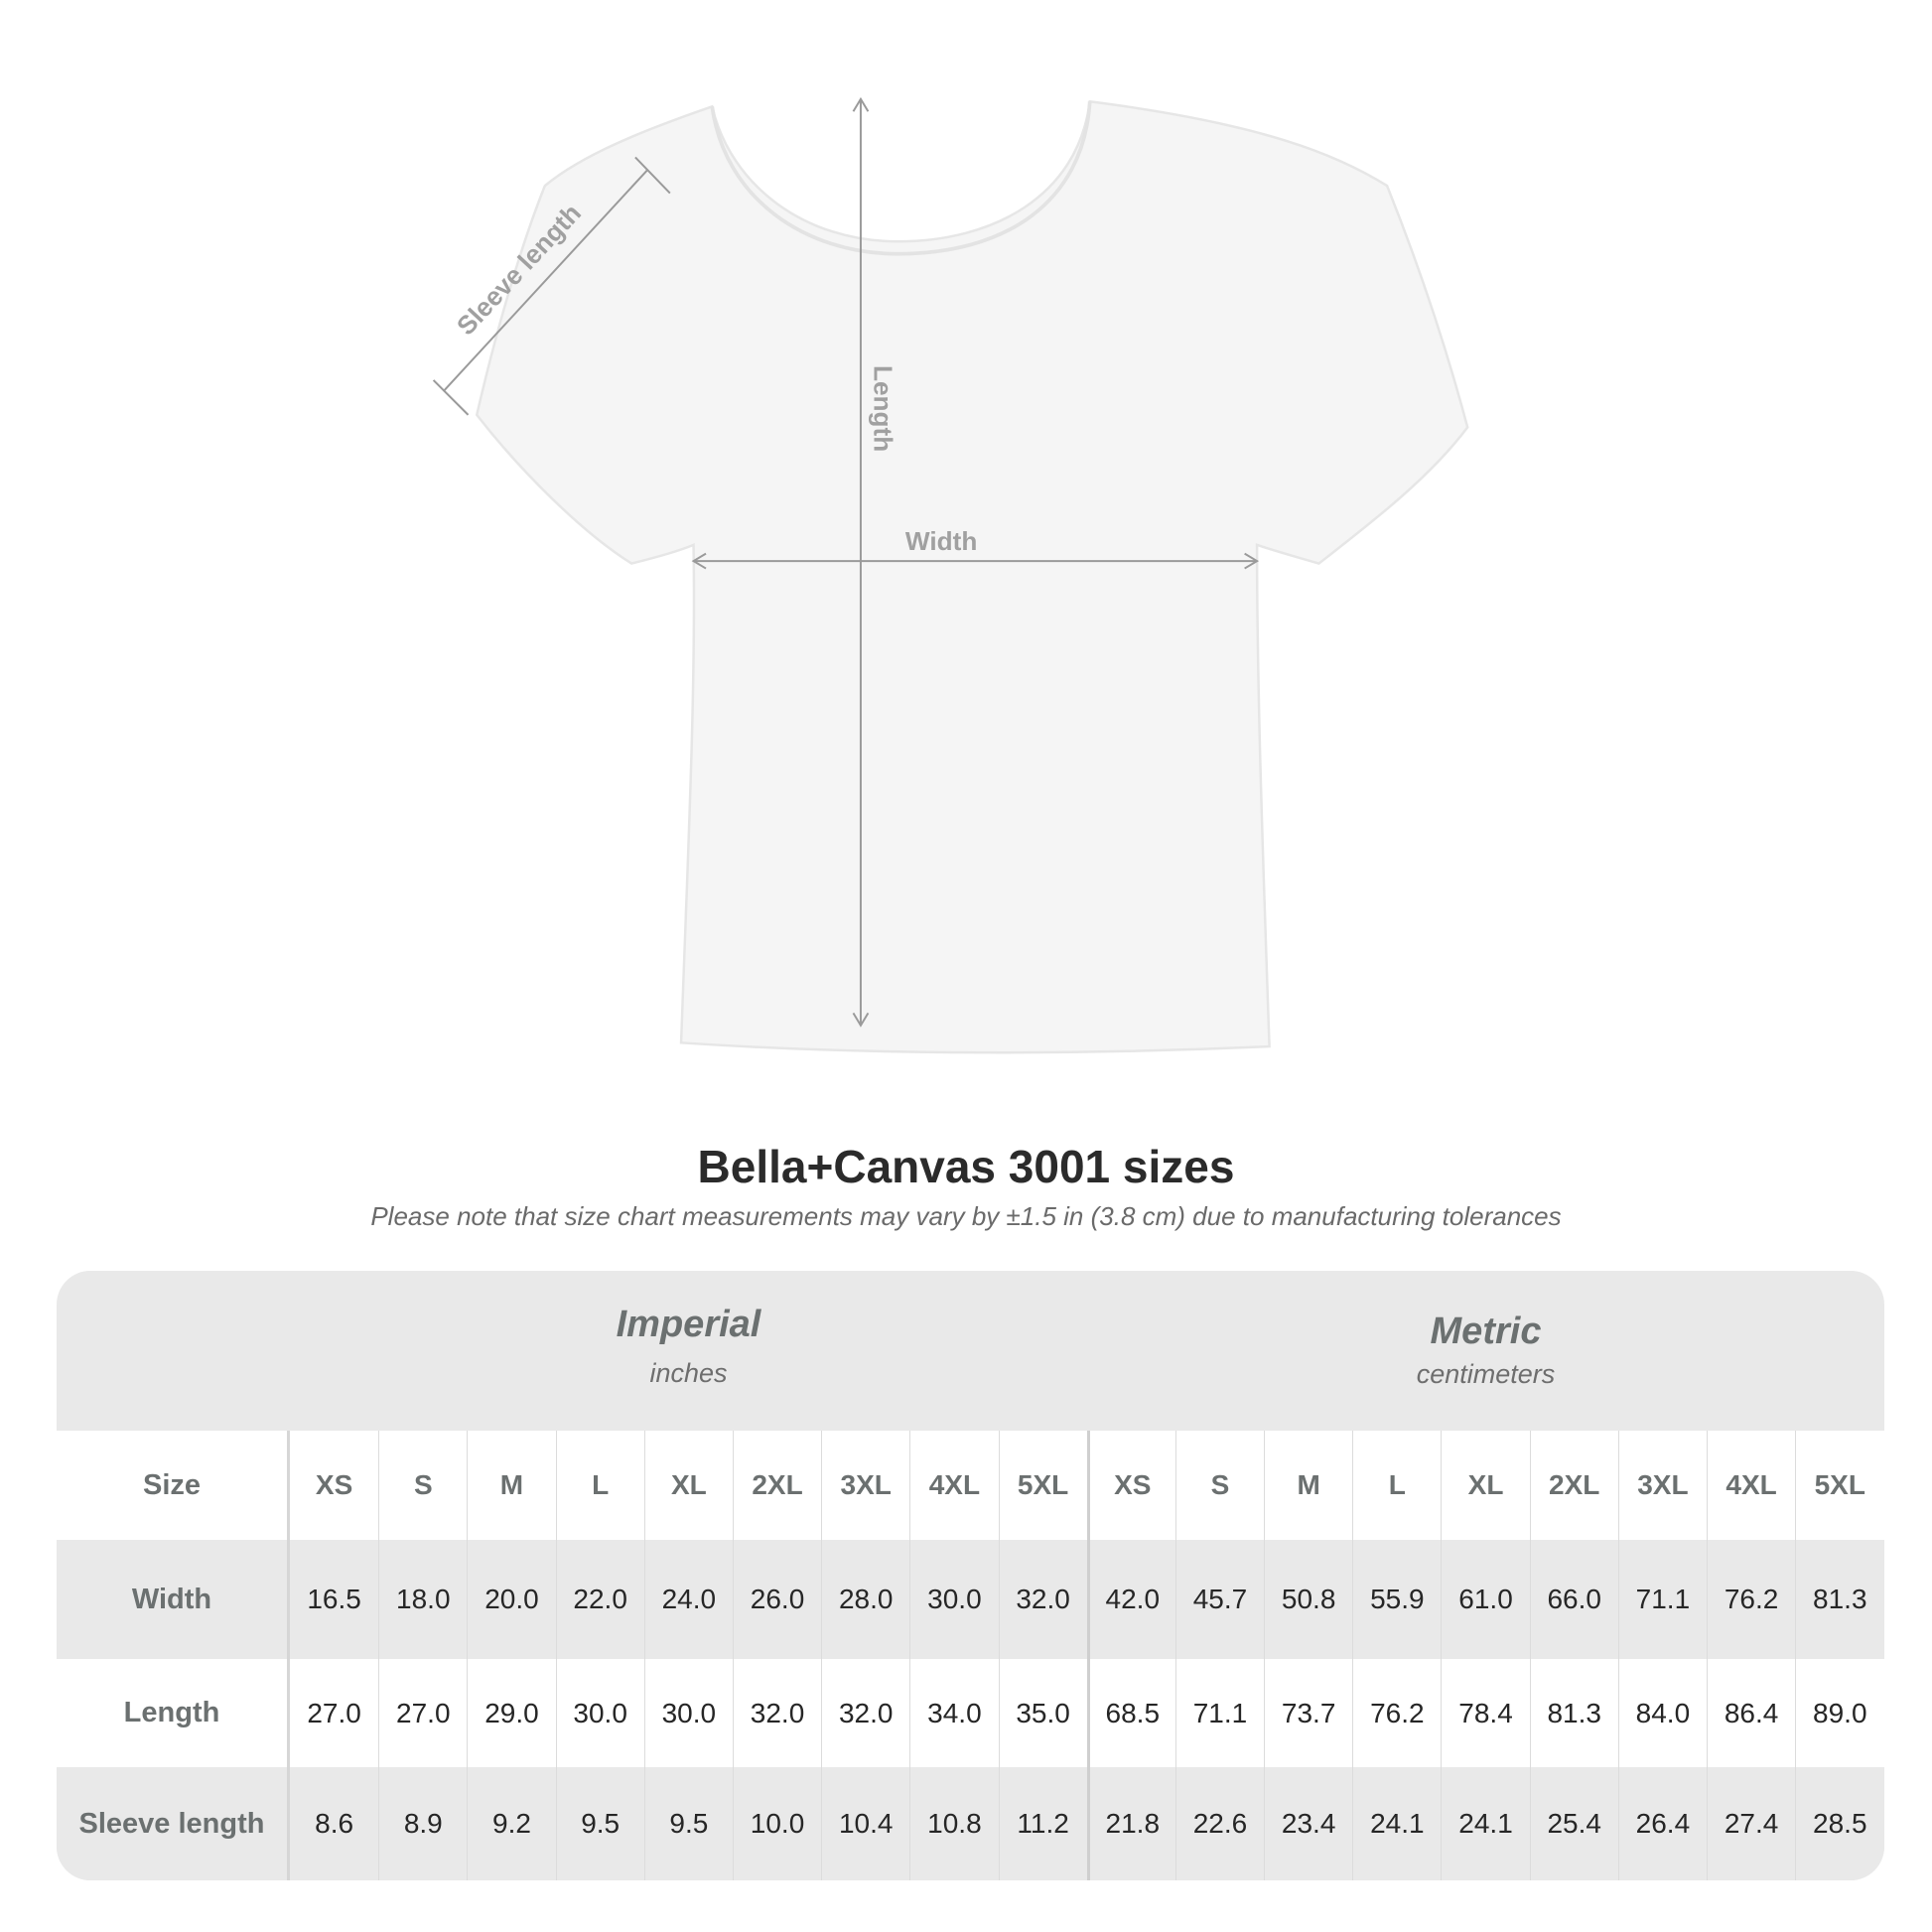 This screenshot has width=1932, height=1932. What do you see at coordinates (334, 1599) in the screenshot?
I see `table-cell: 16.5` at bounding box center [334, 1599].